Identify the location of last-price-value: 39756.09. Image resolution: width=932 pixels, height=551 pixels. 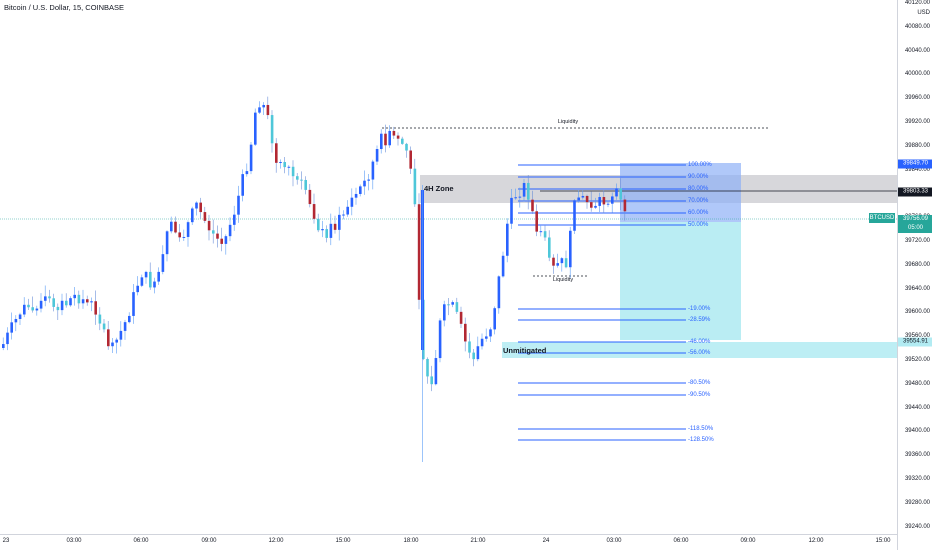
(915, 219).